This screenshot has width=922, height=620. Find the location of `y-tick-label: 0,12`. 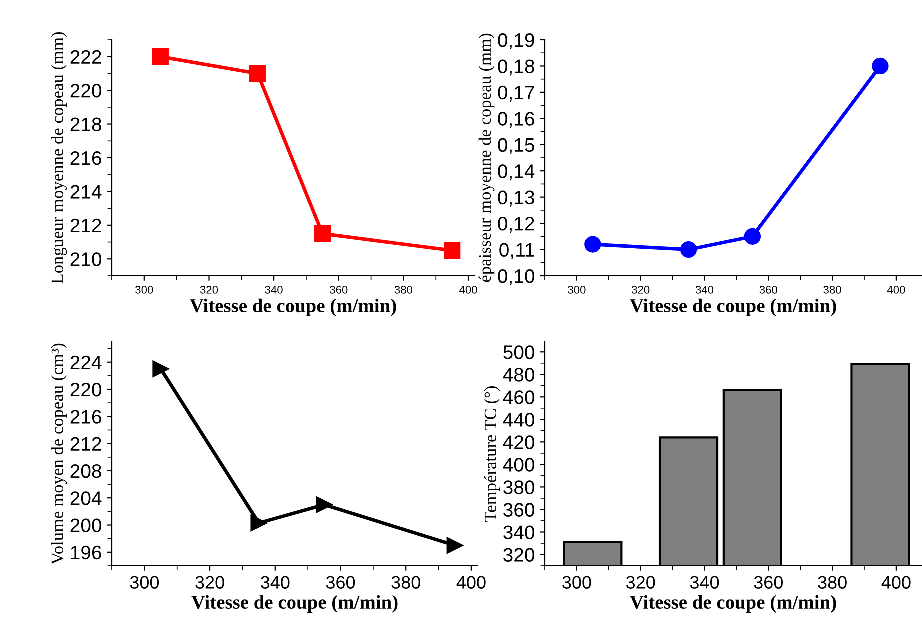

y-tick-label: 0,12 is located at coordinates (516, 225).